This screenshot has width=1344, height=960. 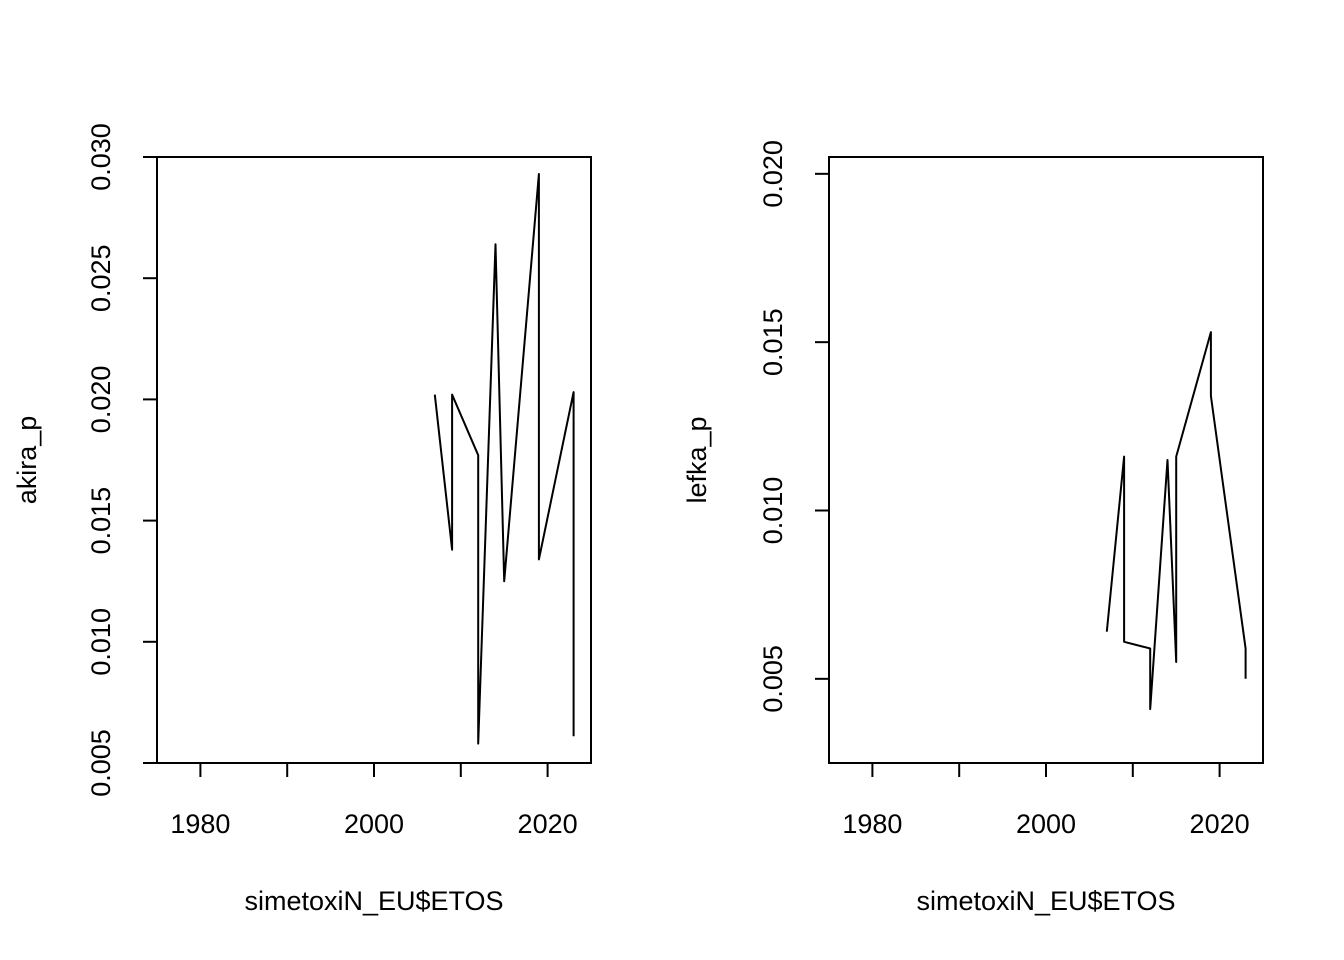 I want to click on y-tick-label: 0.030, so click(x=101, y=157).